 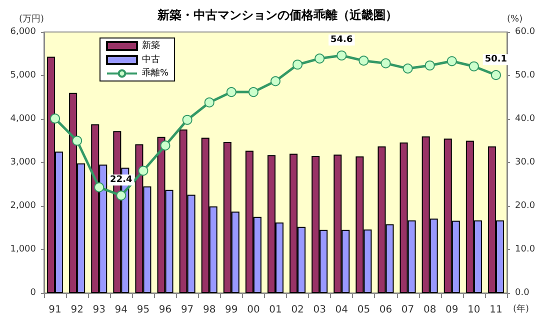 What do you see at coordinates (209, 310) in the screenshot?
I see `x-tick-label: 98` at bounding box center [209, 310].